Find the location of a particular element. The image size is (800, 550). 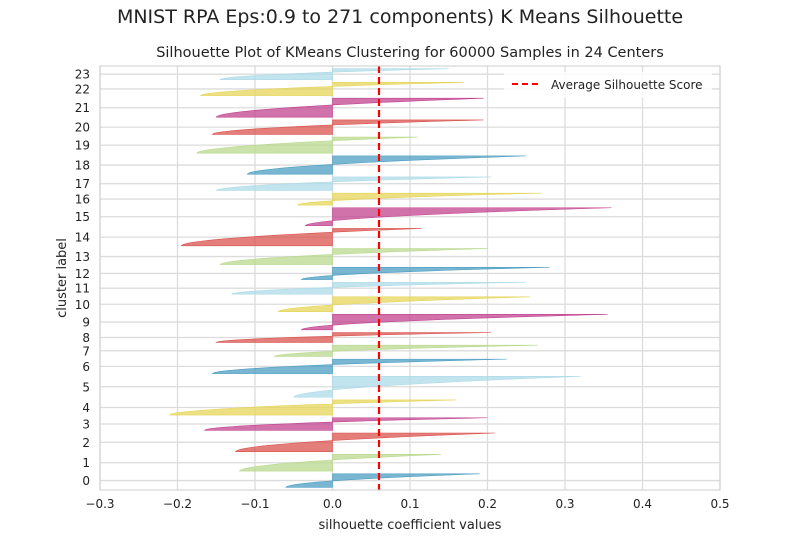

x-tick-label: −0.2 is located at coordinates (177, 504).